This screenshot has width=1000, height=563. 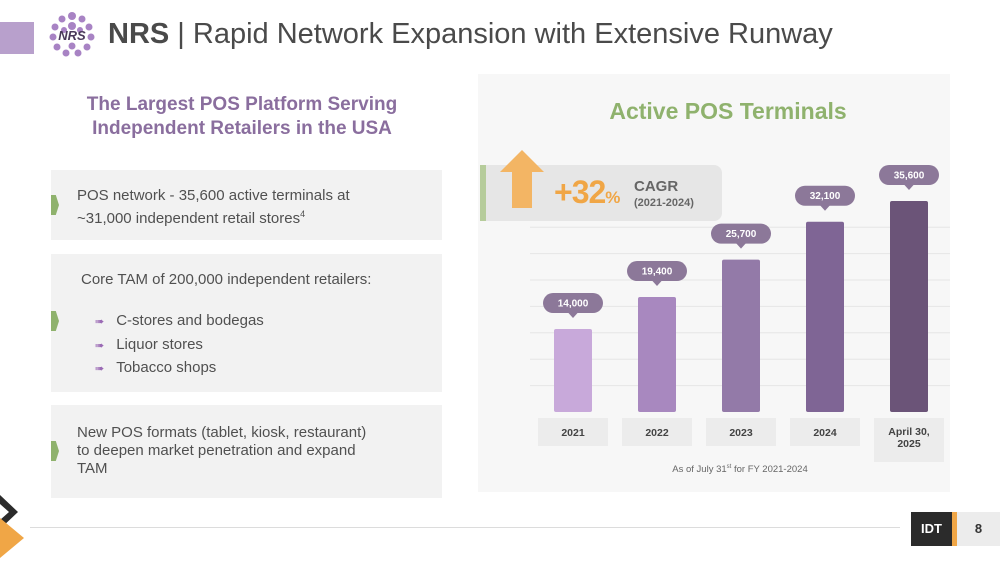 What do you see at coordinates (189, 218) in the screenshot?
I see `card1-line2: ~31,000 independent retail stores` at bounding box center [189, 218].